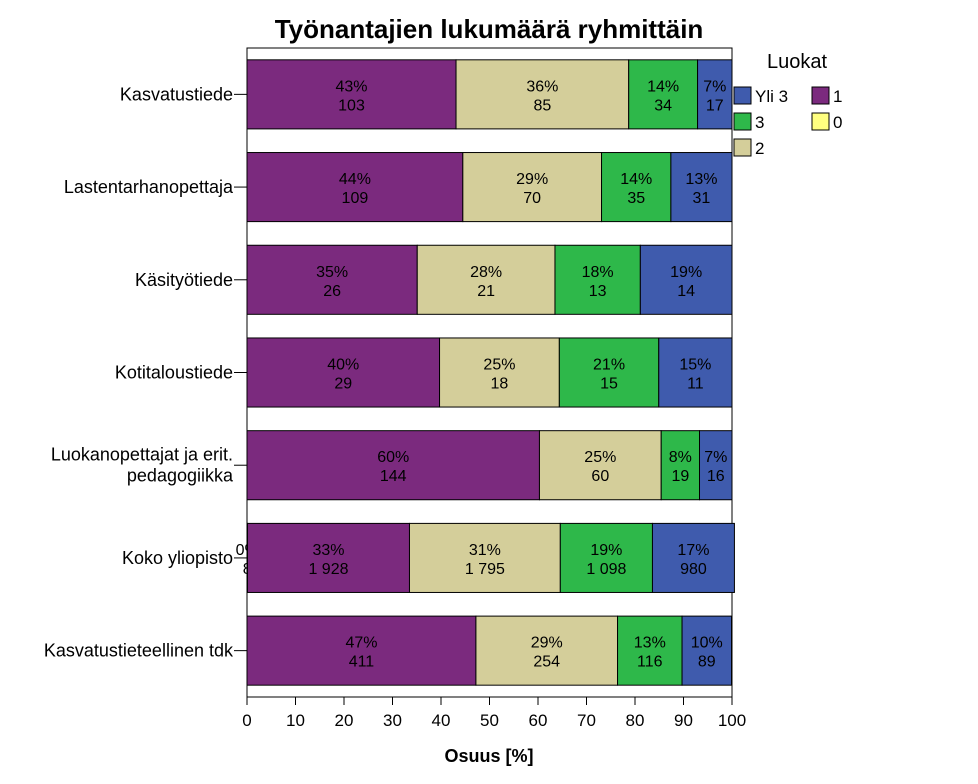 The image size is (978, 784). I want to click on segment-count-label: 34, so click(663, 105).